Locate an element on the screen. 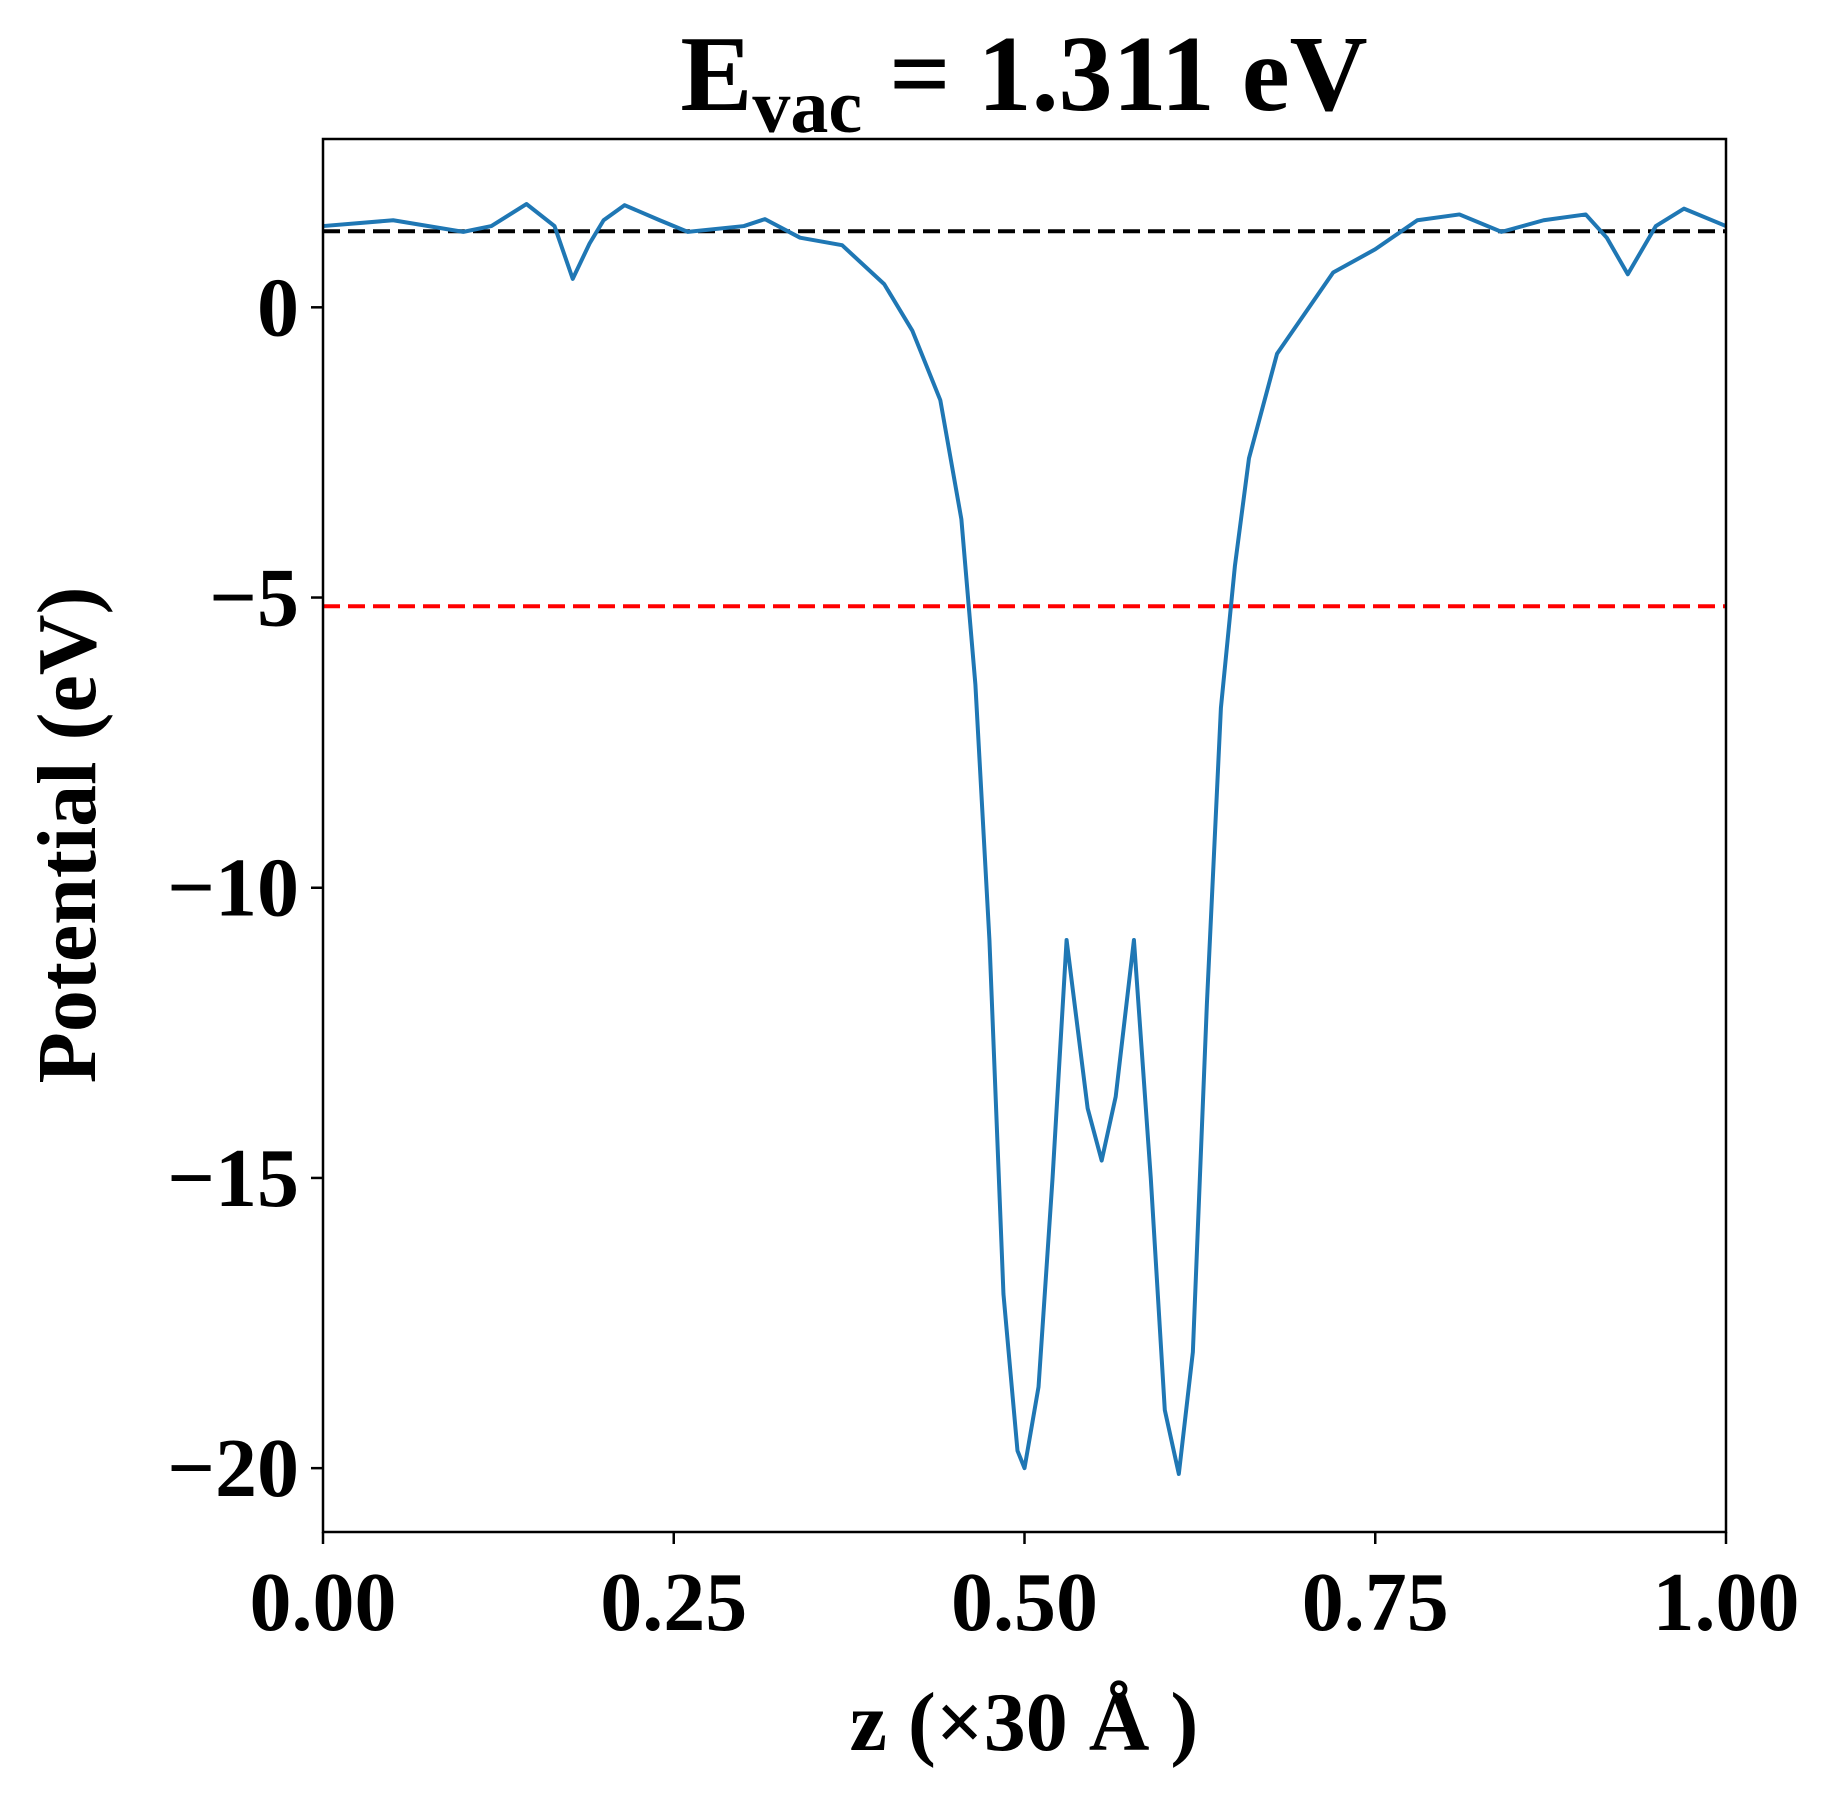 This screenshot has height=1794, width=1833. x-tick-label: 0.75 is located at coordinates (1375, 1602).